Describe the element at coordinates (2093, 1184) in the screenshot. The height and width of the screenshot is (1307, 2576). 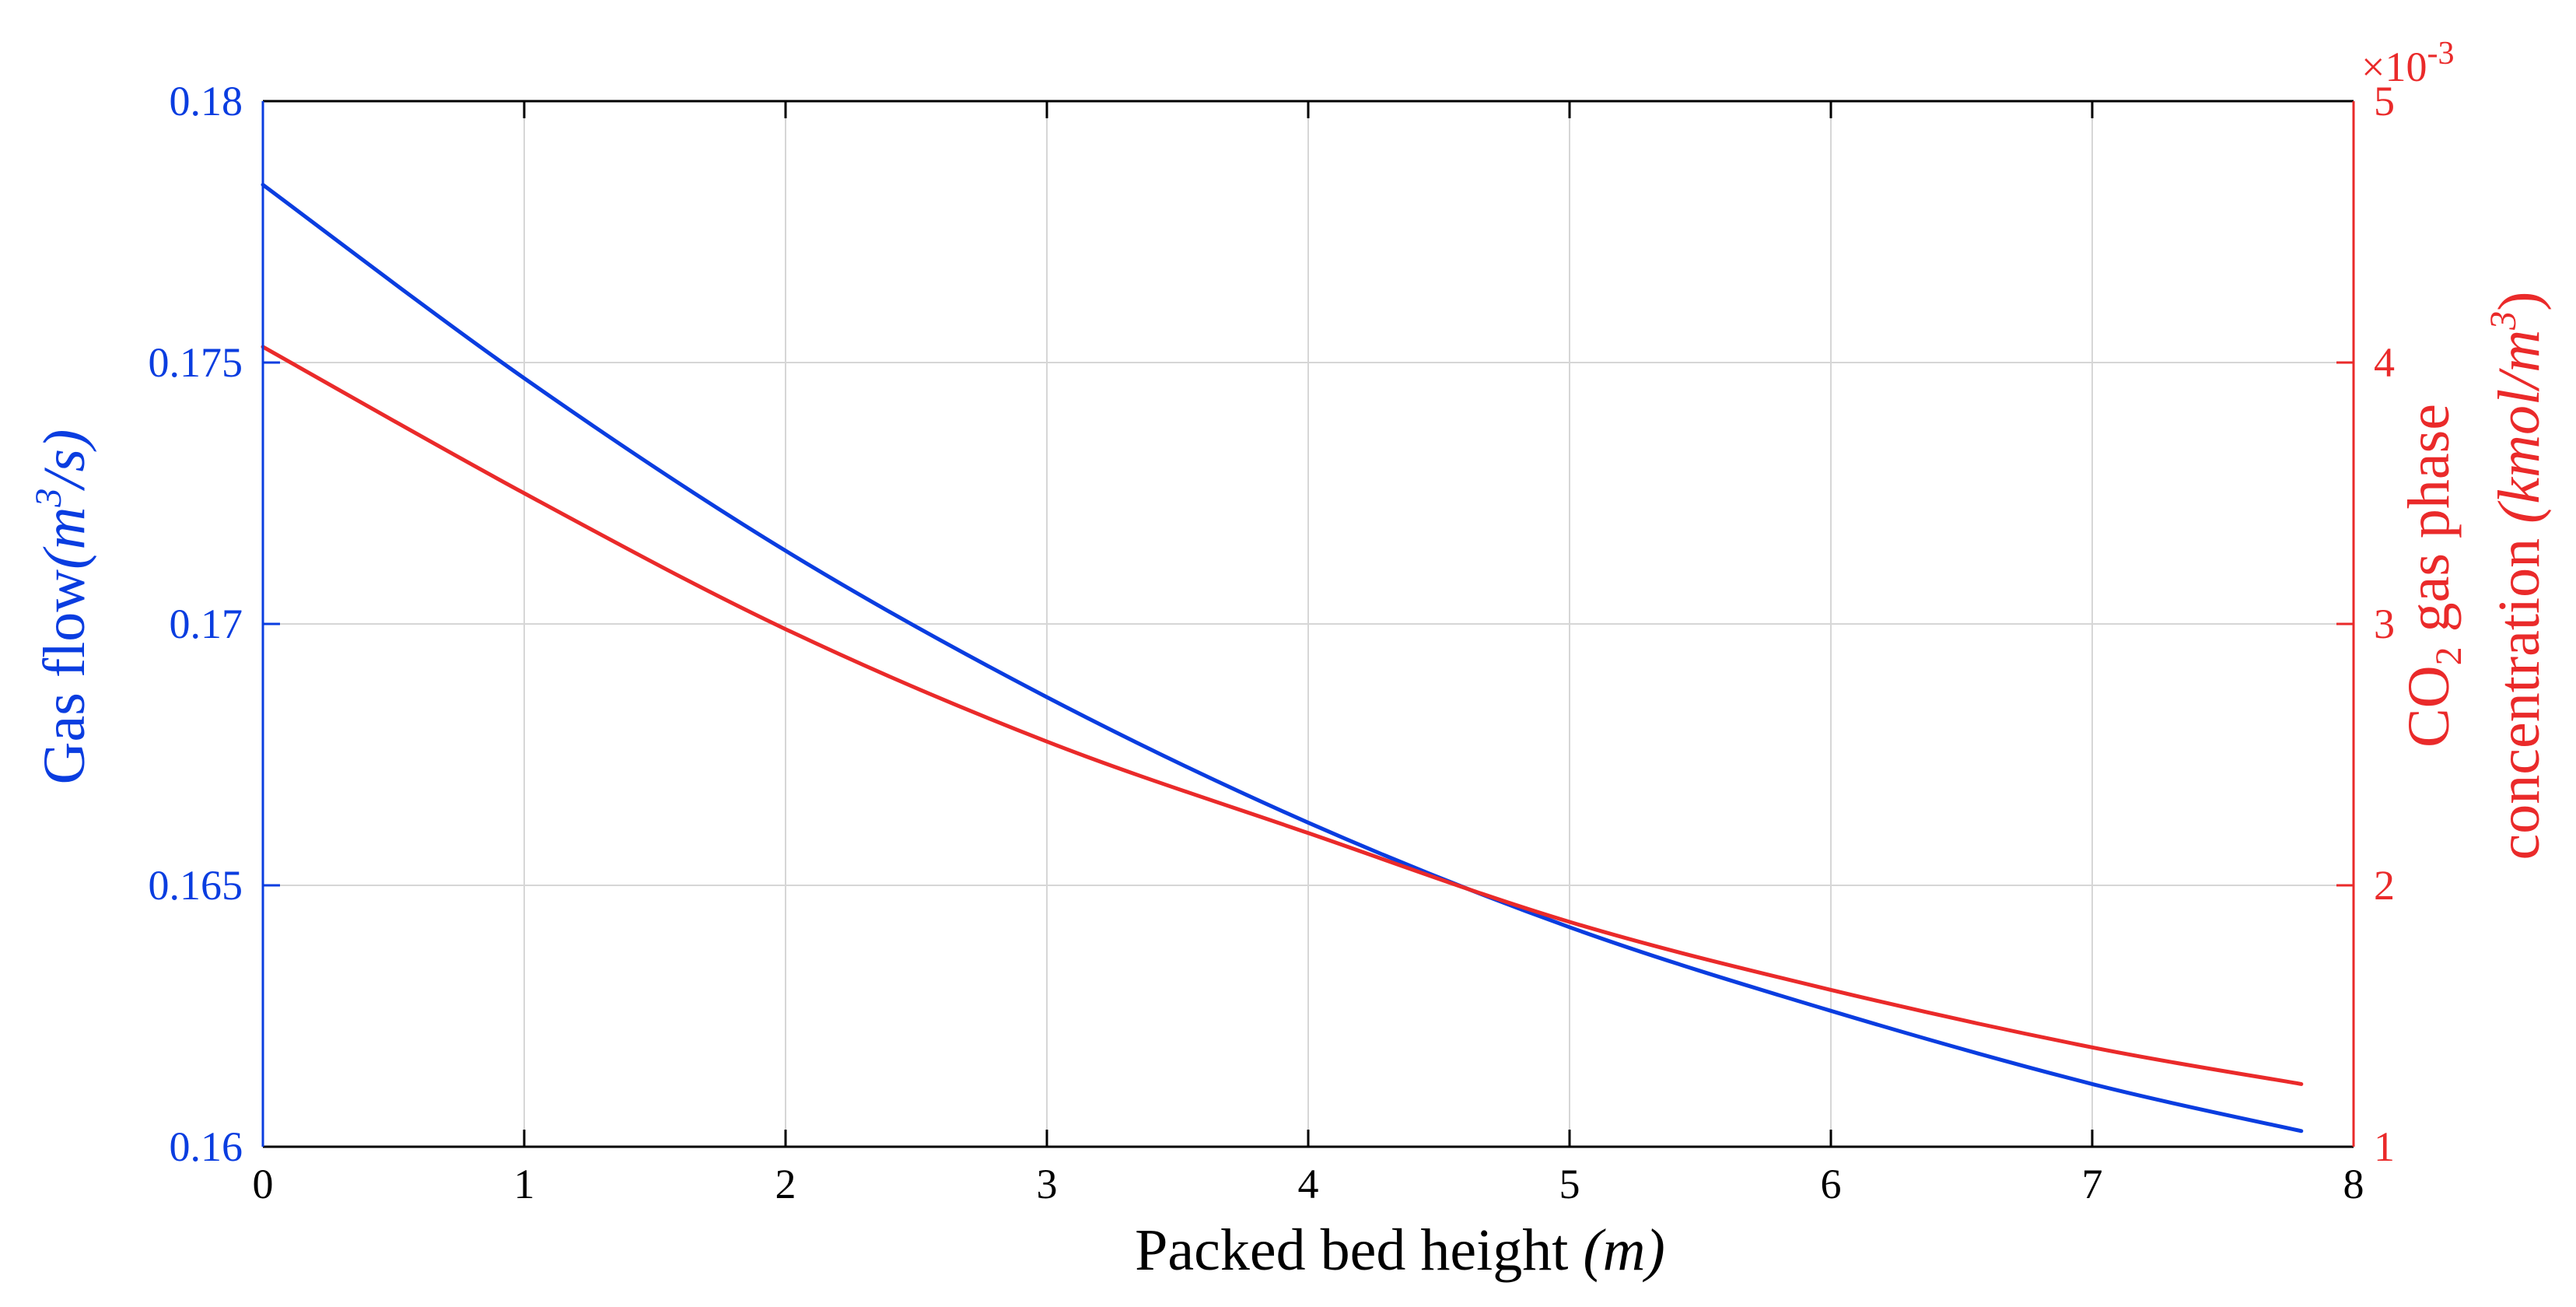
I see `x-tick-label: 7` at that location.